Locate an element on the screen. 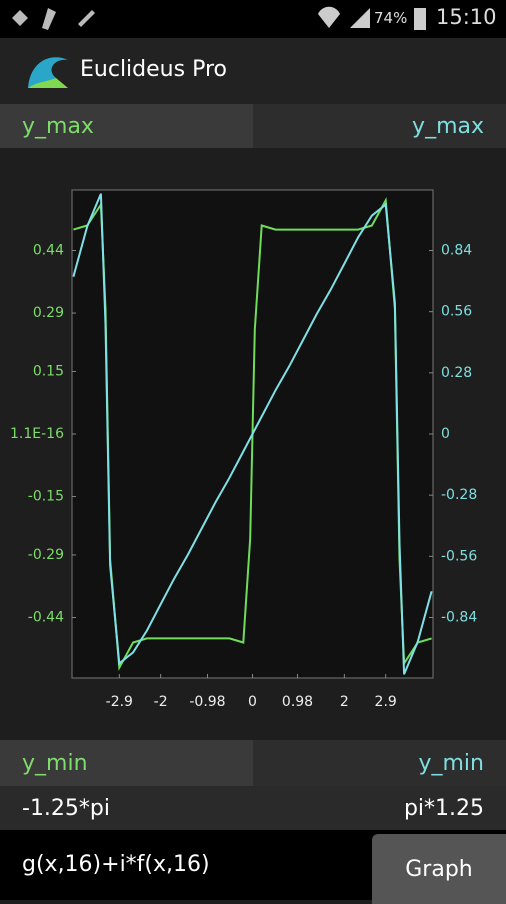  y-tick-label: -0.15 is located at coordinates (46, 497).